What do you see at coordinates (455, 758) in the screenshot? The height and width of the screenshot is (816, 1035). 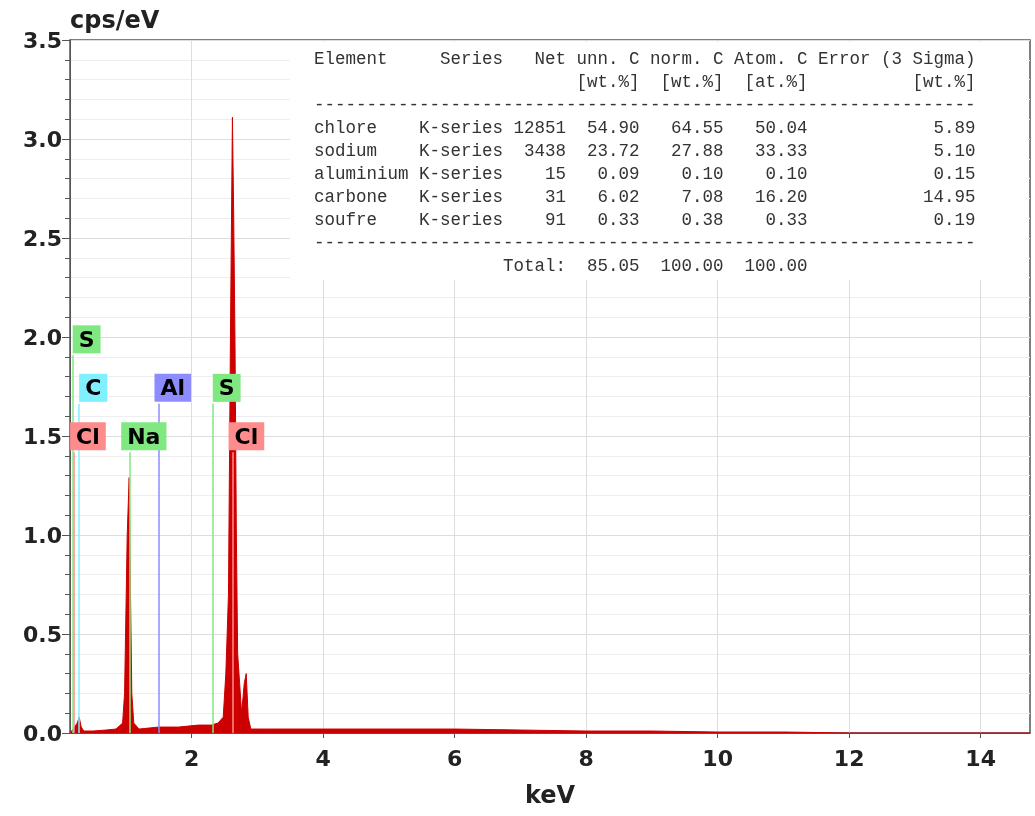 I see `x-tick-label: 6` at bounding box center [455, 758].